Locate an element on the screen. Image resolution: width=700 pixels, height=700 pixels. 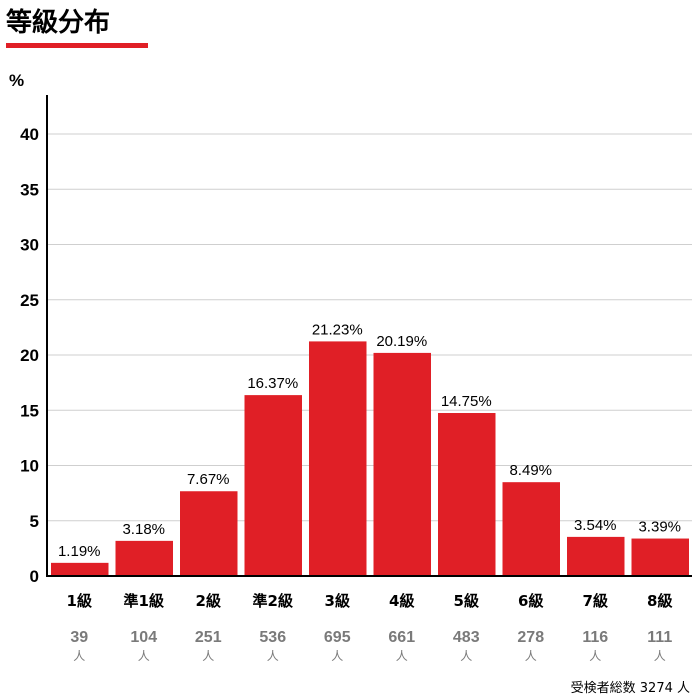
chart-title: 等級分布 is located at coordinates (58, 22).